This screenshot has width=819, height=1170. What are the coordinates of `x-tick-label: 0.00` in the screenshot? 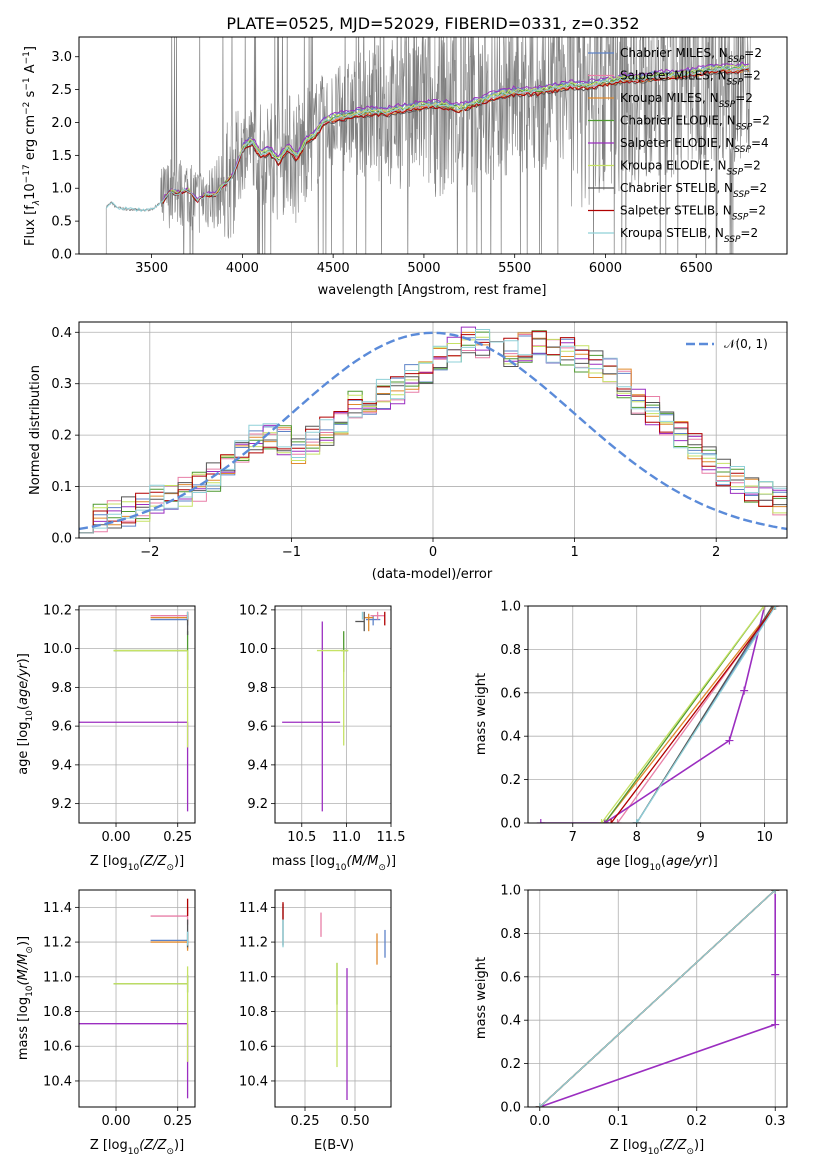 It's located at (116, 837).